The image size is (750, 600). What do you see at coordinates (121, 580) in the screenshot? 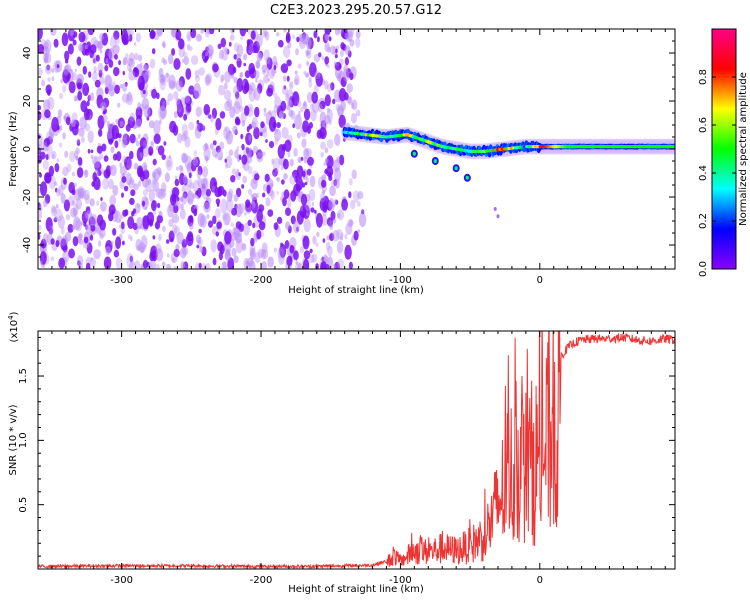
I see `x-tick-label: -300` at bounding box center [121, 580].